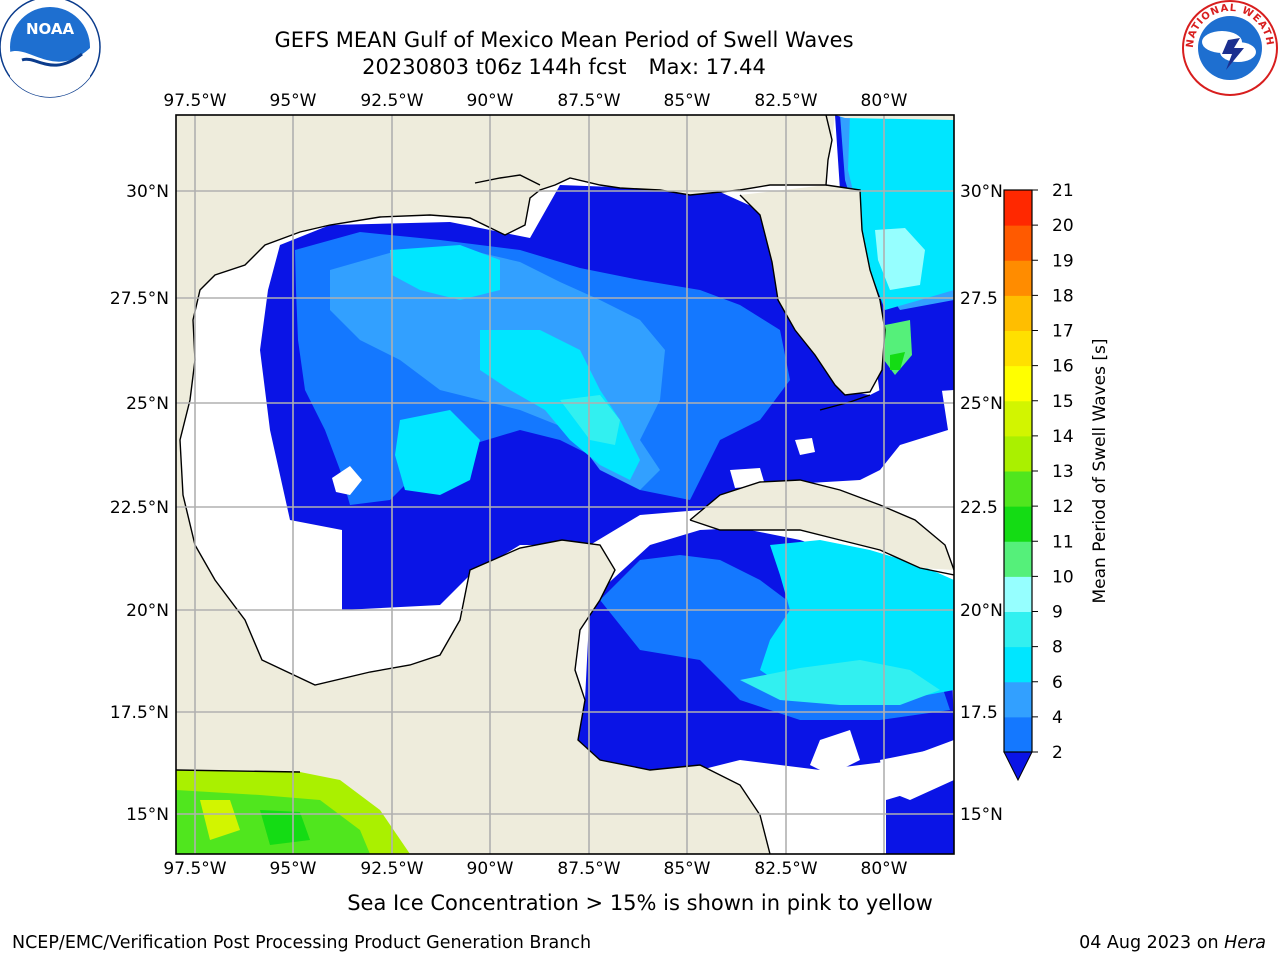  Describe the element at coordinates (981, 611) in the screenshot. I see `lat-tick-right: 20°N` at that location.